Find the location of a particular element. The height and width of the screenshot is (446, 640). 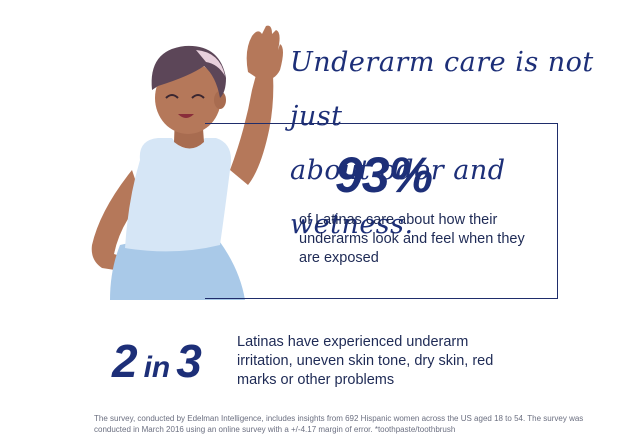

ratio-denominator: 3 is located at coordinates (189, 361).